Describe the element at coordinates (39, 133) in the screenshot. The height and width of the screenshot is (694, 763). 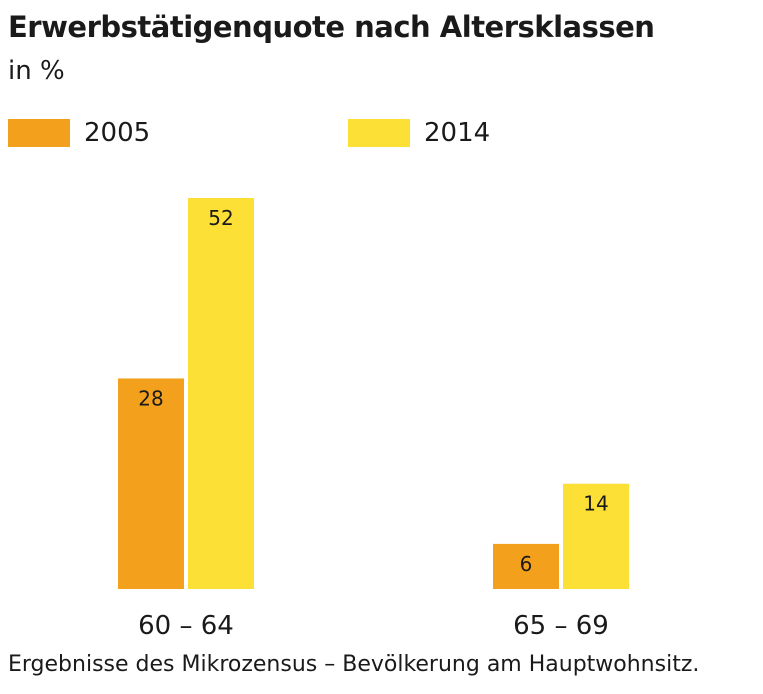
I see `legend-swatch-2005` at that location.